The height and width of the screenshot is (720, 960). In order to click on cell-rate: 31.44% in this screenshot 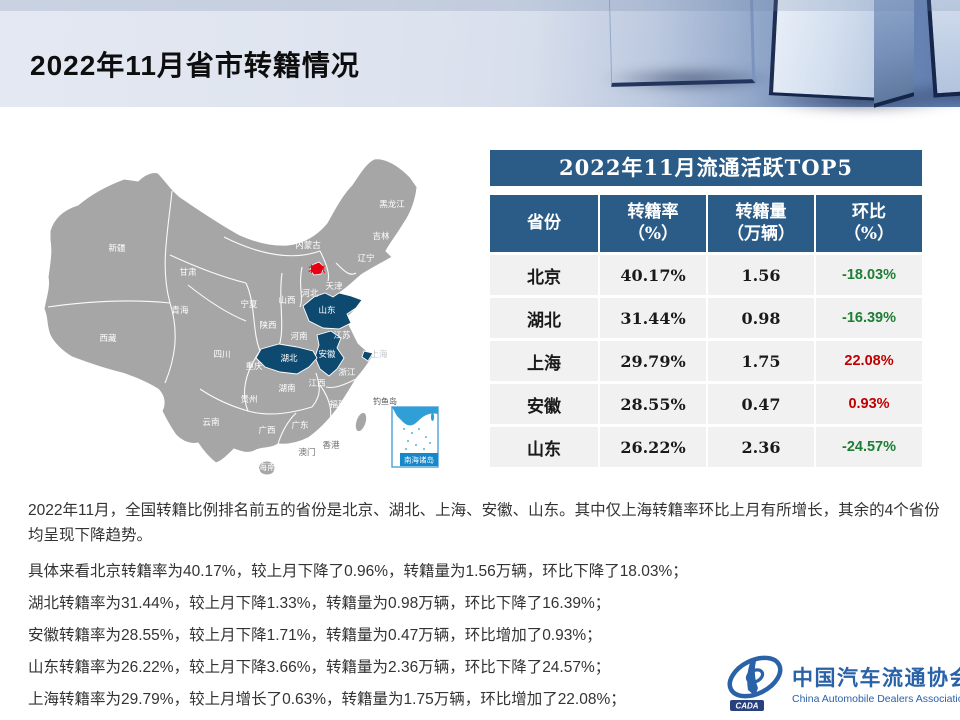, I will do `click(652, 318)`.